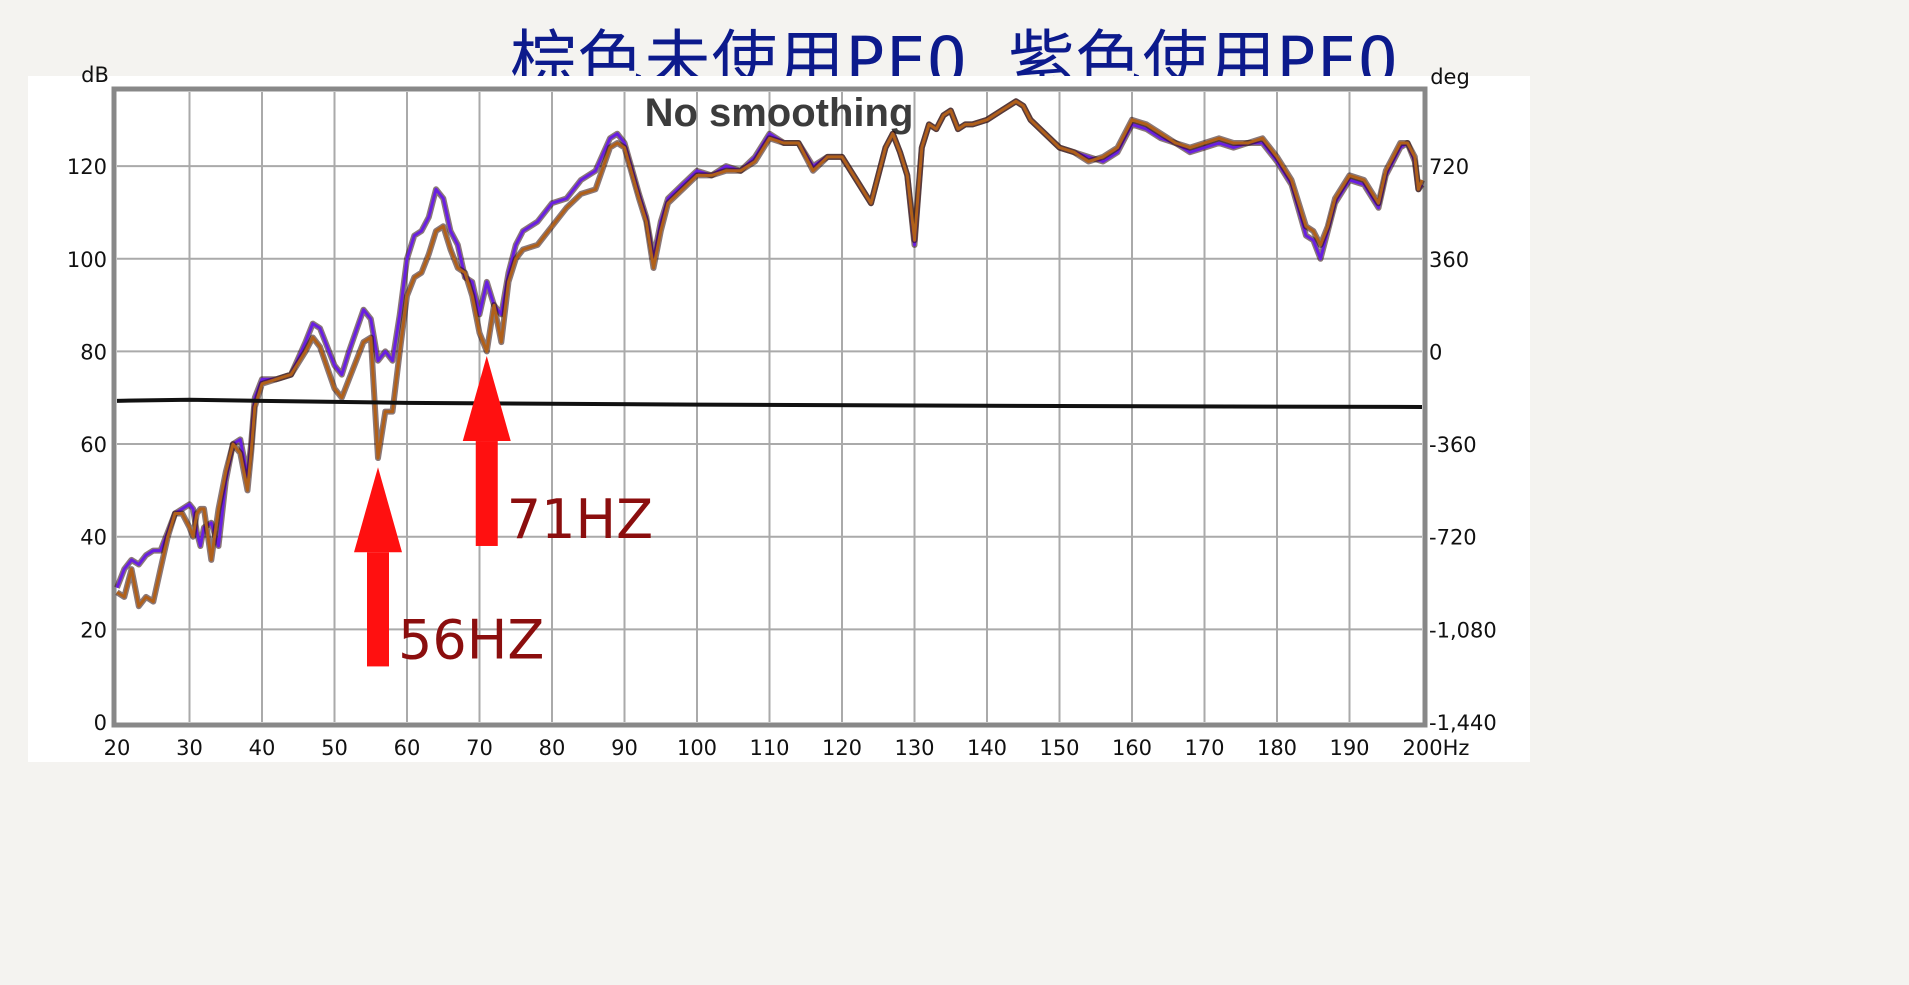 This screenshot has height=985, width=1909. What do you see at coordinates (93, 352) in the screenshot?
I see `y-tick-label: 80` at bounding box center [93, 352].